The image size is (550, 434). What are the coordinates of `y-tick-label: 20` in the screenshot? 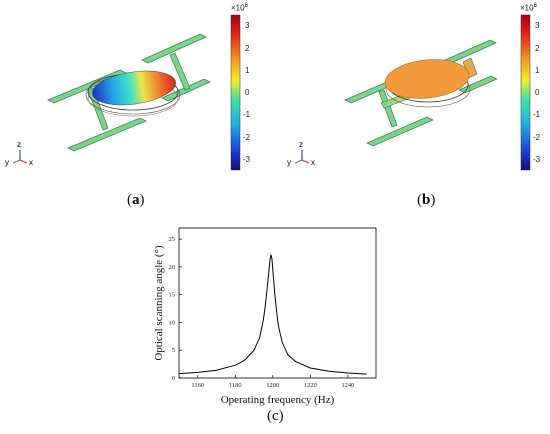 It's located at (172, 267).